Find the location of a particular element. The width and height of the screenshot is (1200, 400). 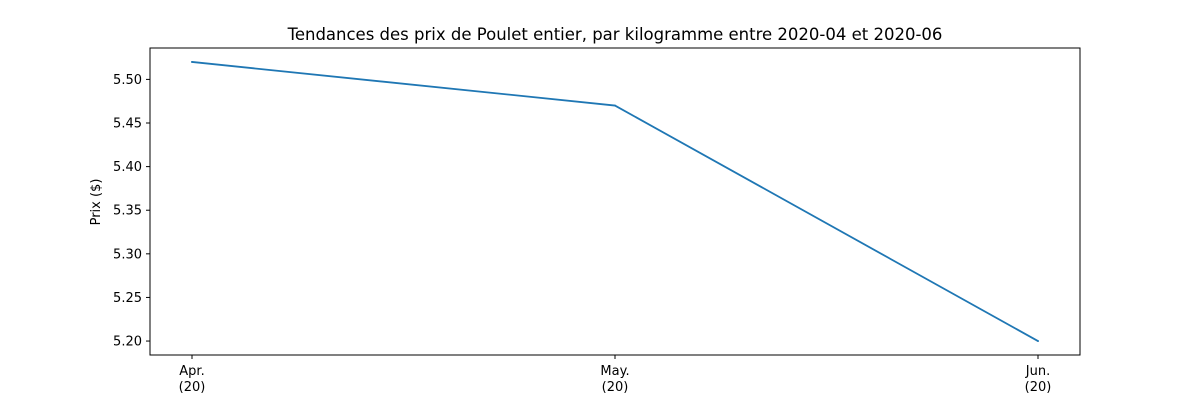

y-axis-label: Prix ($) is located at coordinates (96, 202).